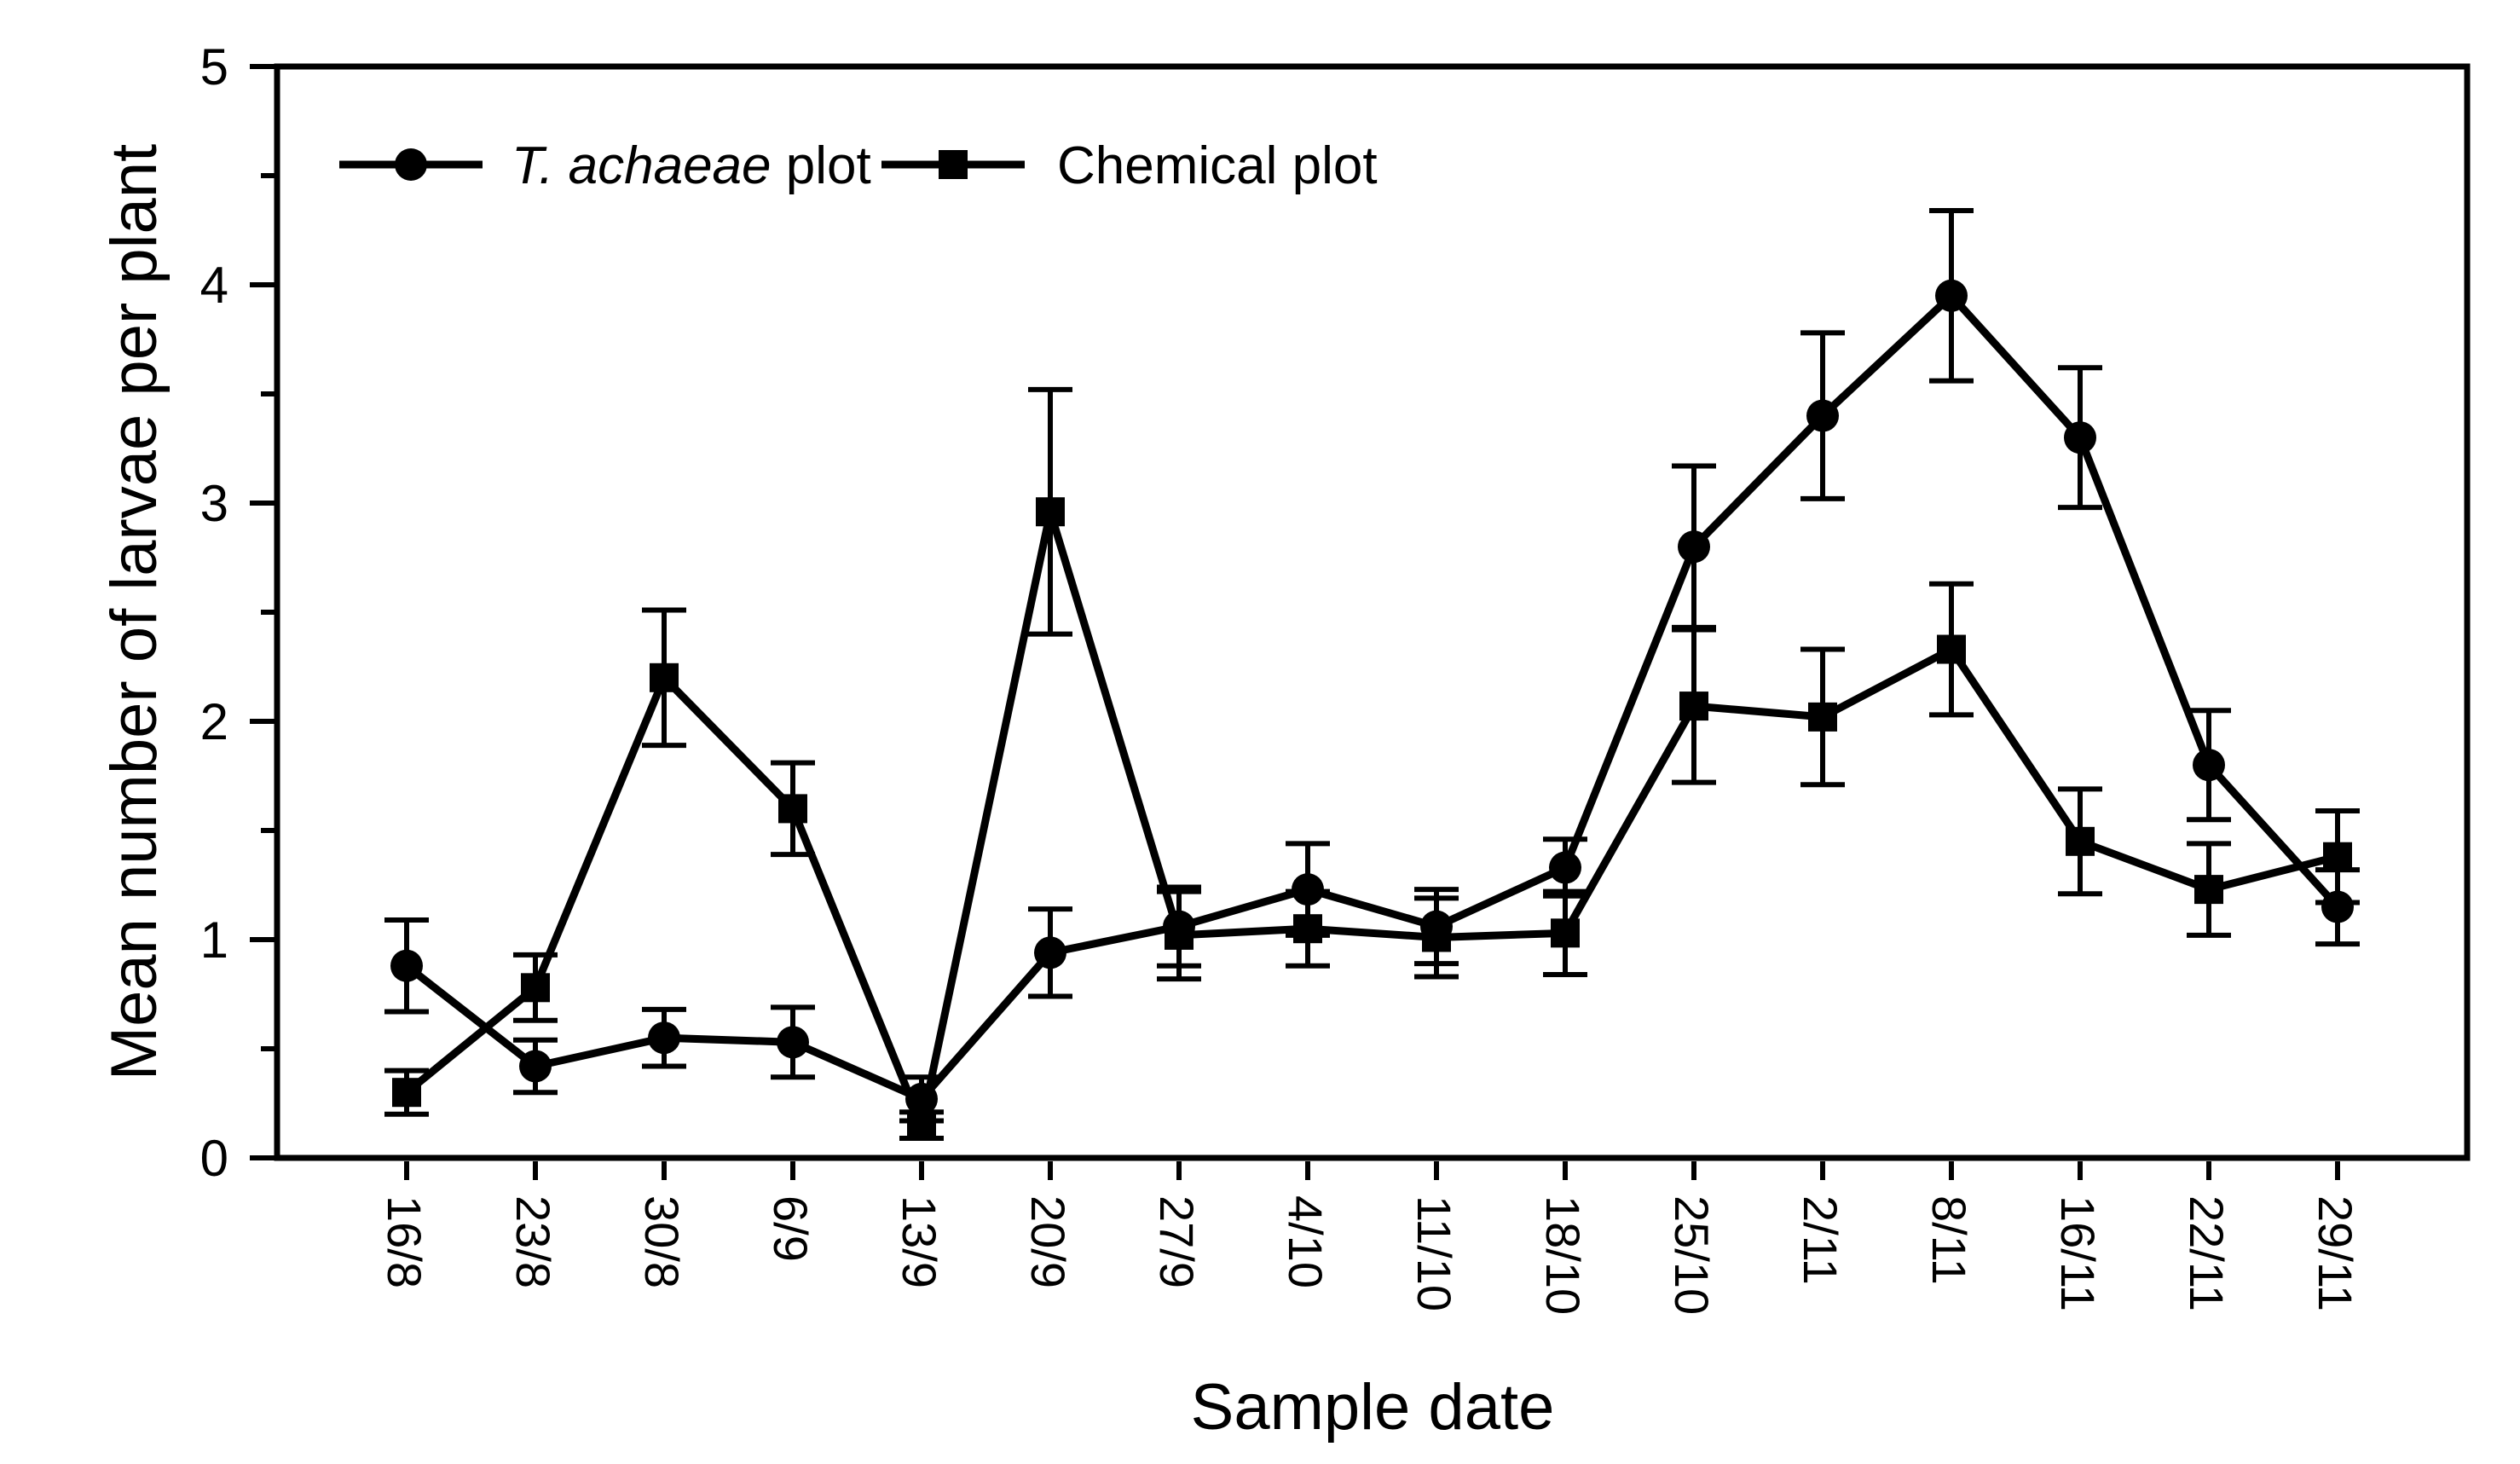  I want to click on x-tick-label: 25/10, so click(1692, 1255).